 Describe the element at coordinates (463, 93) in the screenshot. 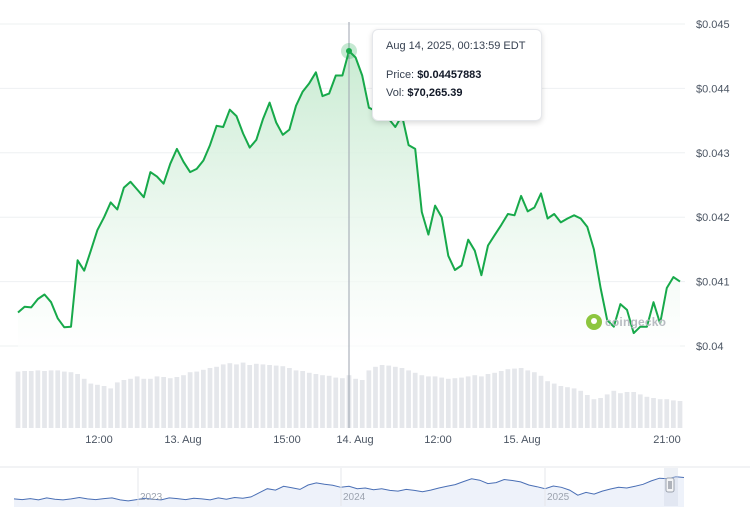

I see `tooltip-vol-row: Vol: $70,265.39` at that location.